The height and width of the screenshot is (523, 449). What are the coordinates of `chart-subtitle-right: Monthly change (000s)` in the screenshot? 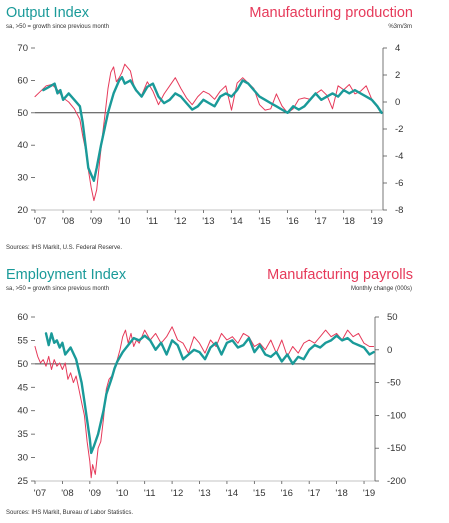 It's located at (381, 289).